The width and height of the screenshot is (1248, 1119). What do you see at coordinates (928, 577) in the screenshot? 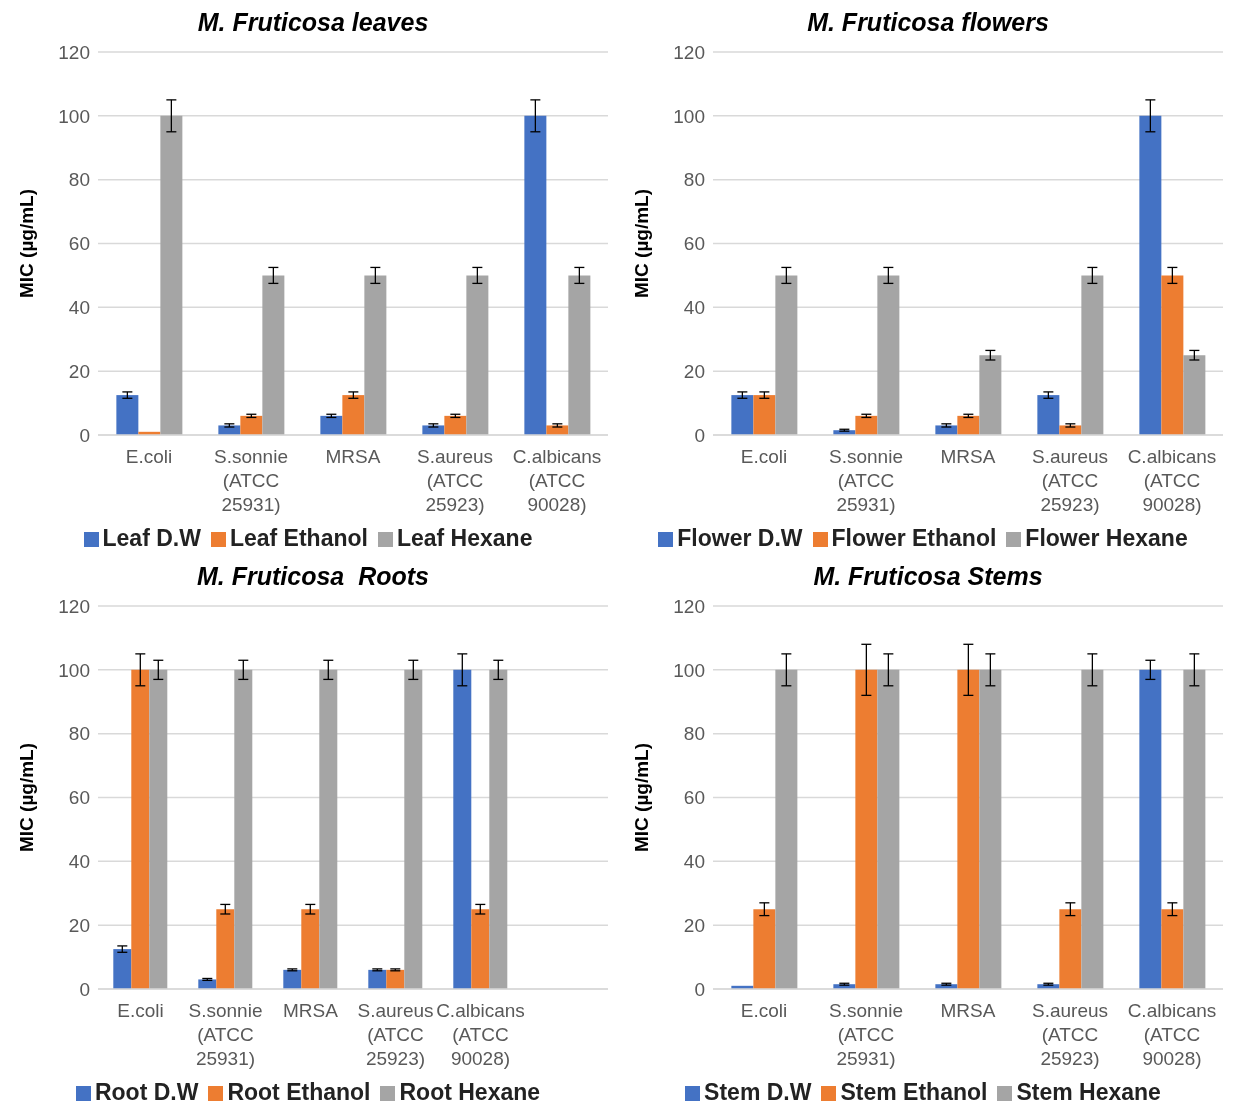
I see `chart-title: M. Fruticosa Stems` at bounding box center [928, 577].